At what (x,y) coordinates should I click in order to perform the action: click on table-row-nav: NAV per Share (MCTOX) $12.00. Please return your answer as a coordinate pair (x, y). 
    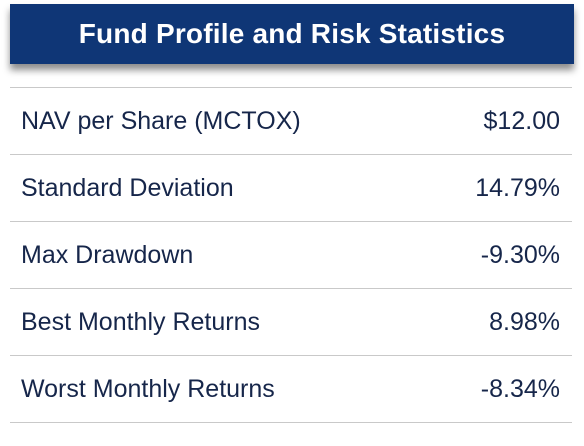
    Looking at the image, I should click on (291, 121).